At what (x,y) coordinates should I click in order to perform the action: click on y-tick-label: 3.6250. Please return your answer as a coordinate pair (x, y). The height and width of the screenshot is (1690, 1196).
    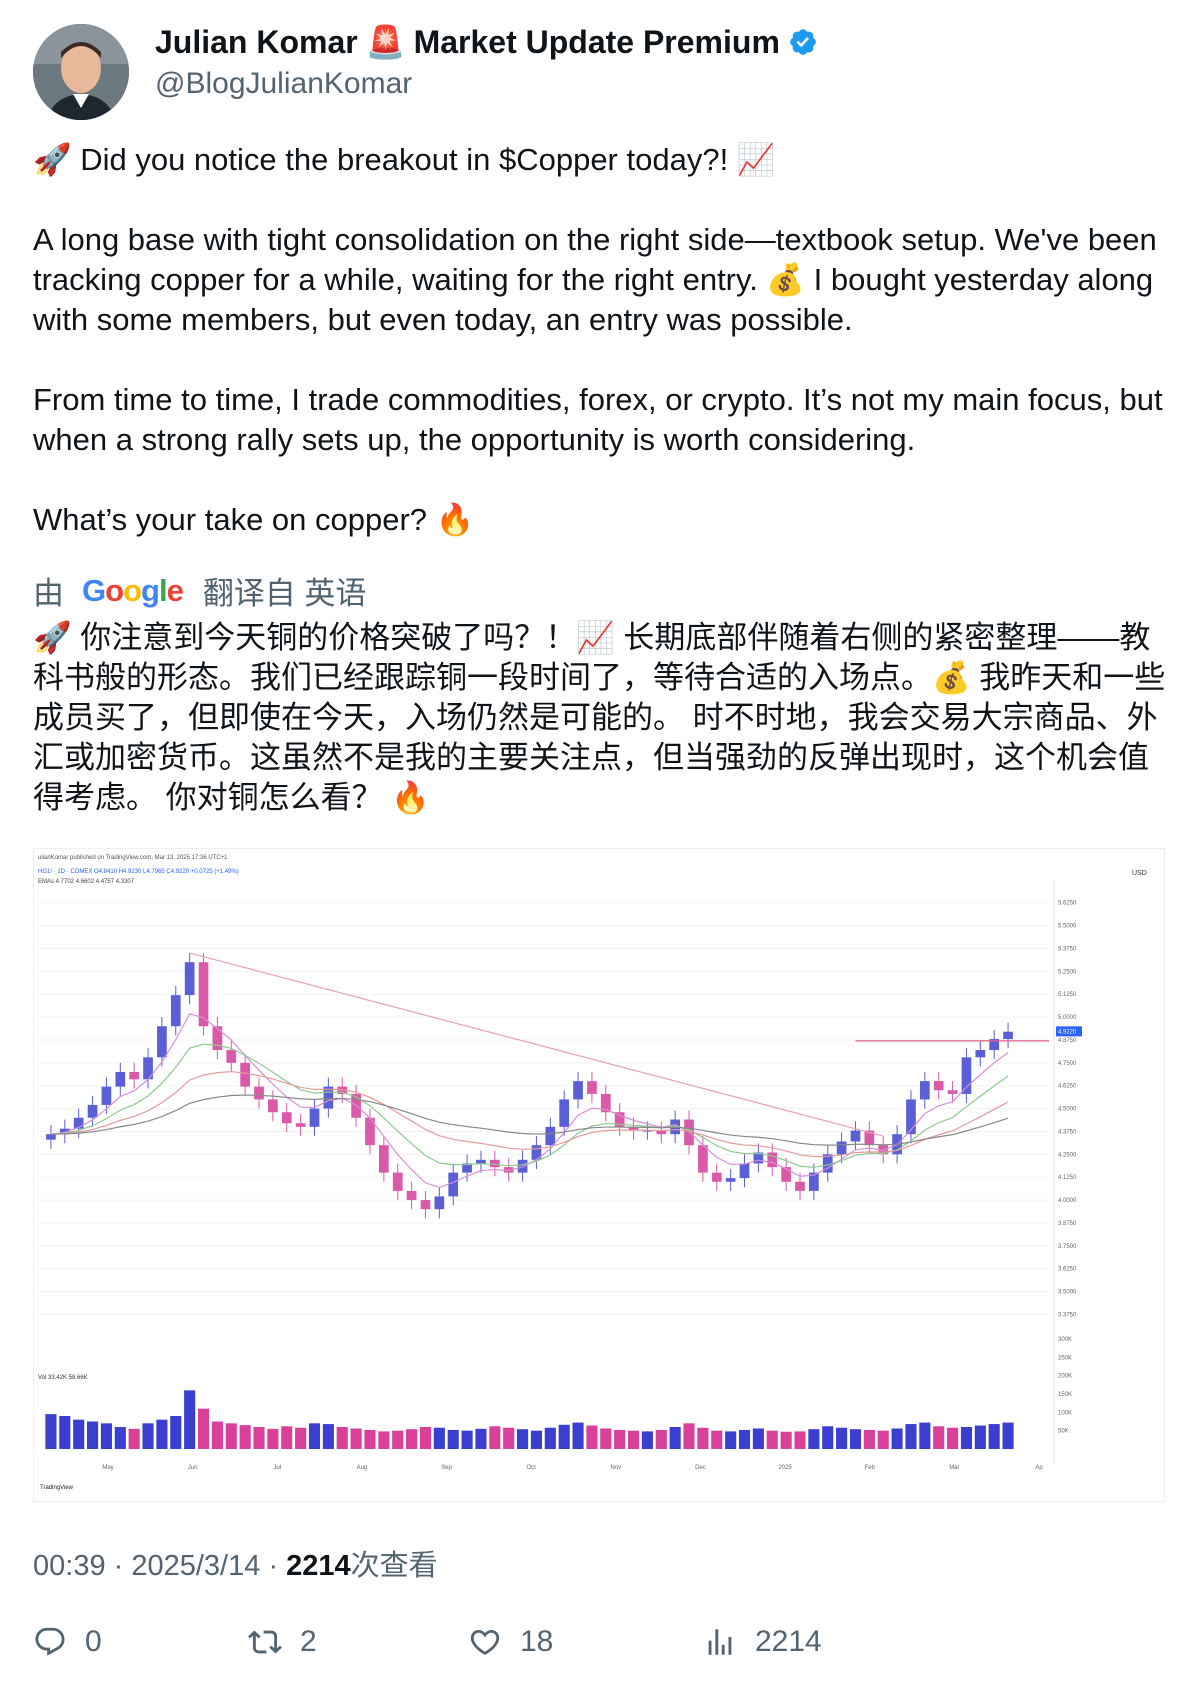
    Looking at the image, I should click on (1067, 1270).